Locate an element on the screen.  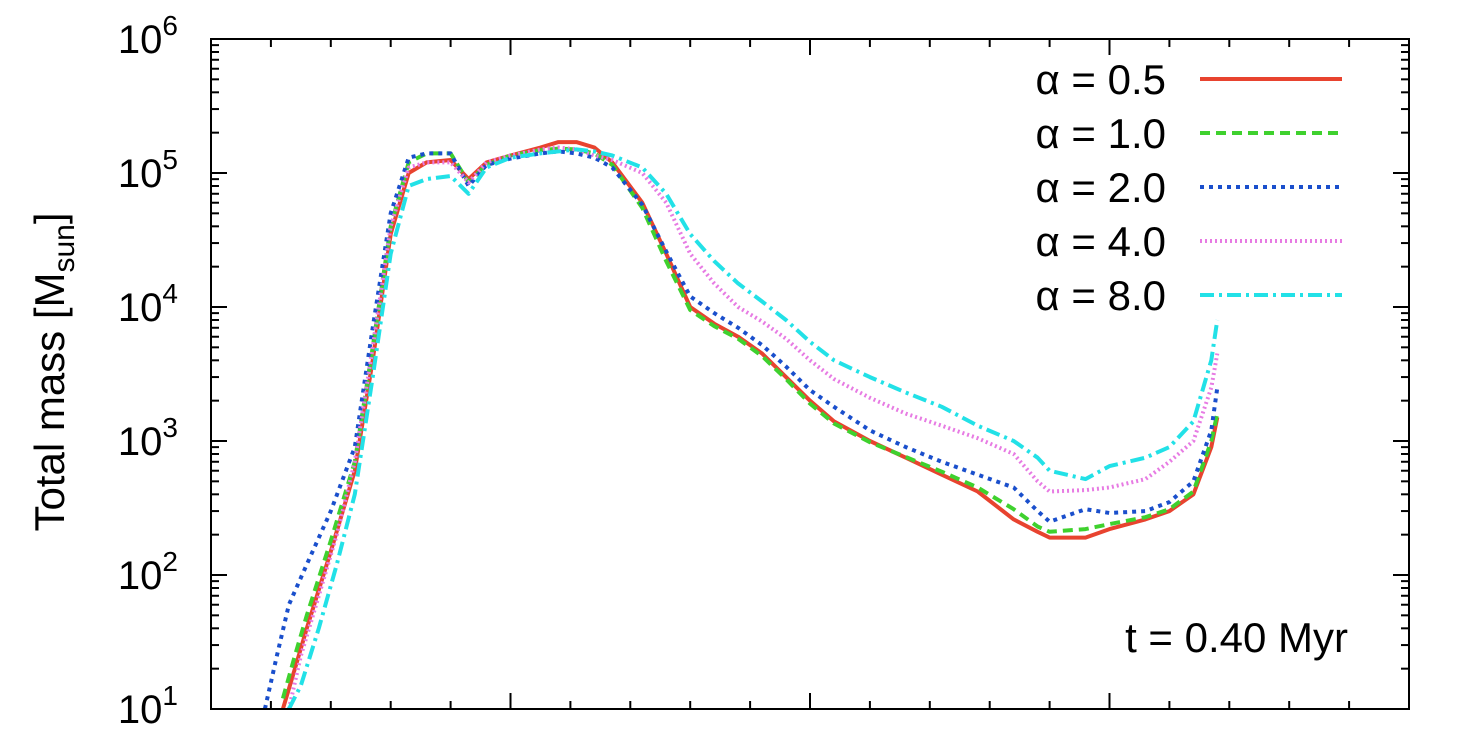
legend: α = 0.5 α = 1.0 α = 2.0 α = 4.0 α = 8.0 is located at coordinates (1188, 187).